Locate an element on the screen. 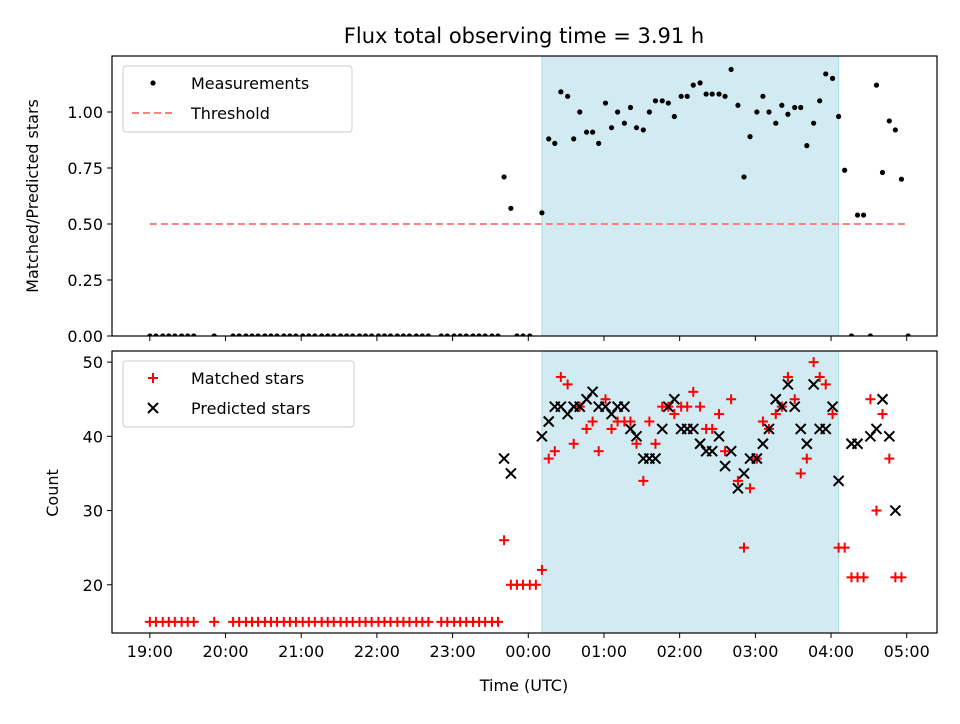 The height and width of the screenshot is (724, 960). x-tick-label-6: 01:00 is located at coordinates (604, 651).